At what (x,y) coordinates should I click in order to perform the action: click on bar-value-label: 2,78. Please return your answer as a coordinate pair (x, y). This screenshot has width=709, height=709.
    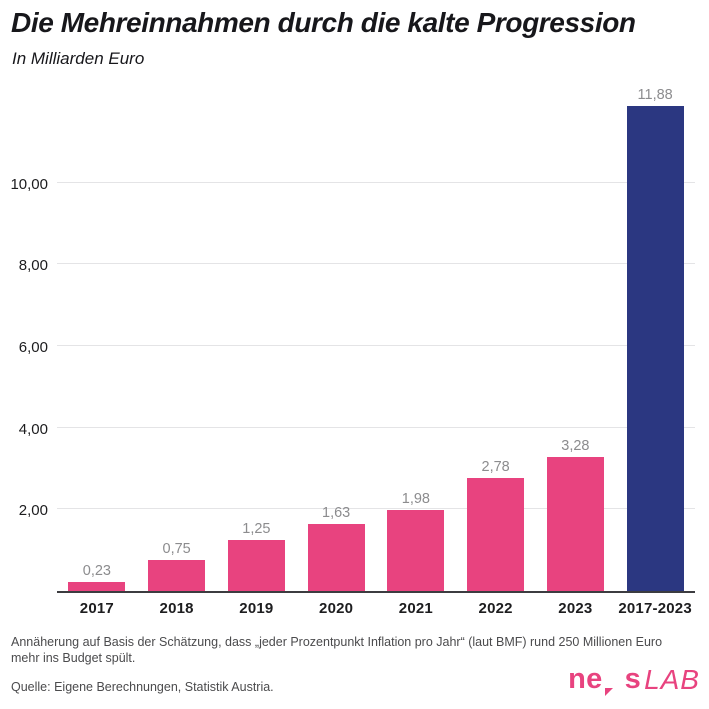
    Looking at the image, I should click on (495, 466).